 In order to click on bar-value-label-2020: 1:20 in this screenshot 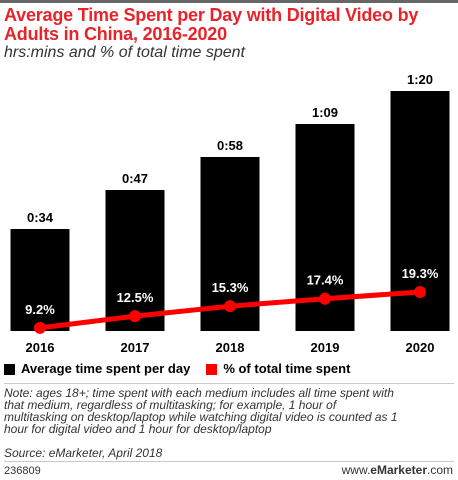, I will do `click(420, 79)`.